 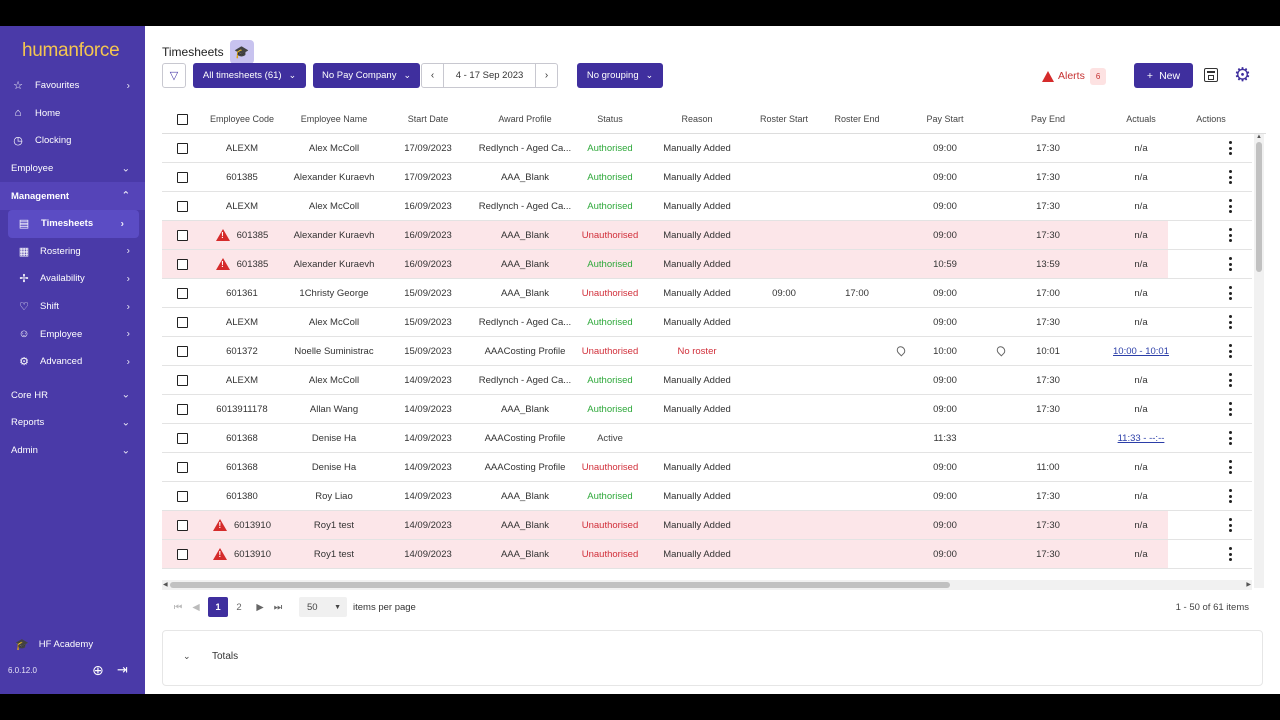 What do you see at coordinates (1259, 137) in the screenshot?
I see `scroll-up-icon: ▲` at bounding box center [1259, 137].